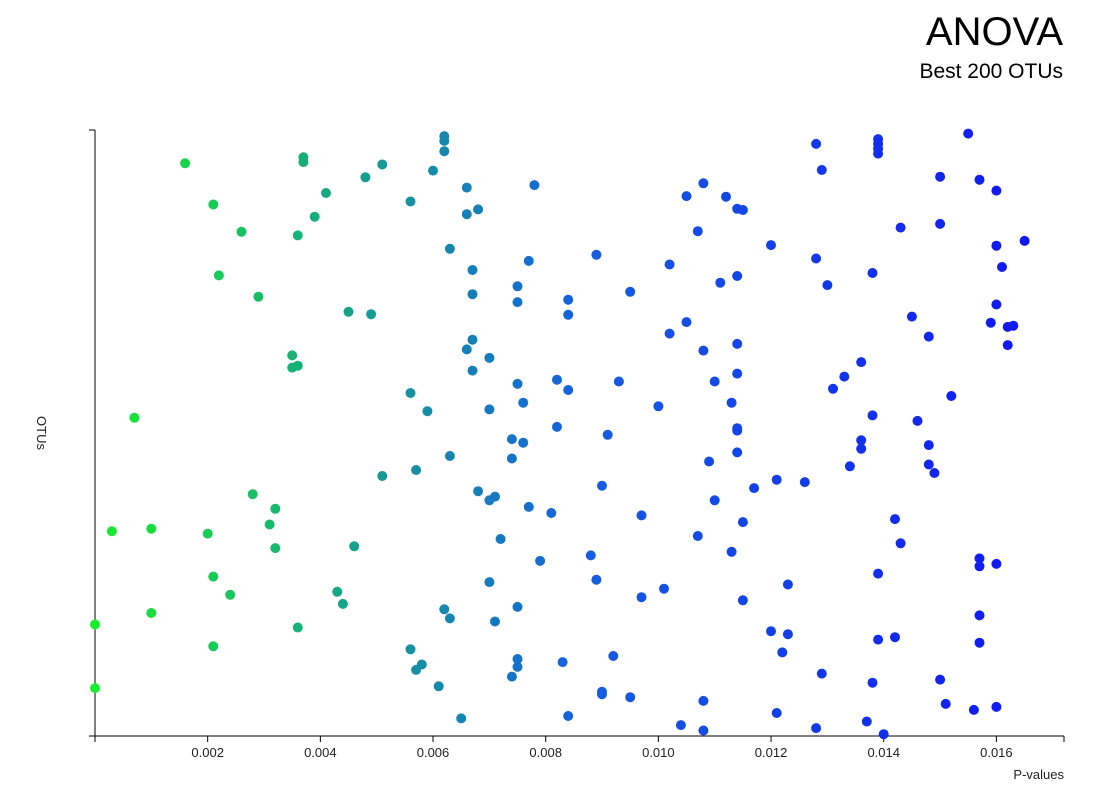 This screenshot has width=1117, height=796. I want to click on x-tick-label: 0.016, so click(996, 752).